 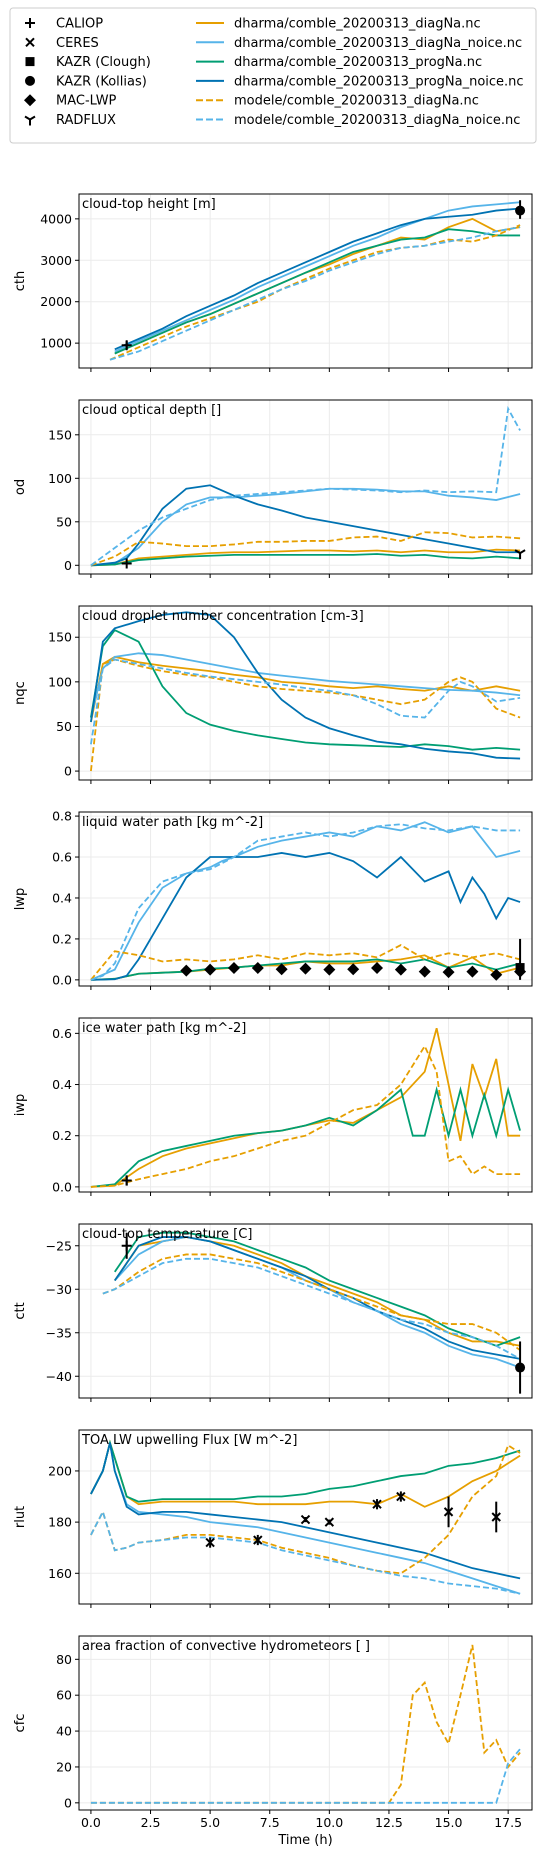 I want to click on y-tick-label: −35, so click(x=59, y=1332).